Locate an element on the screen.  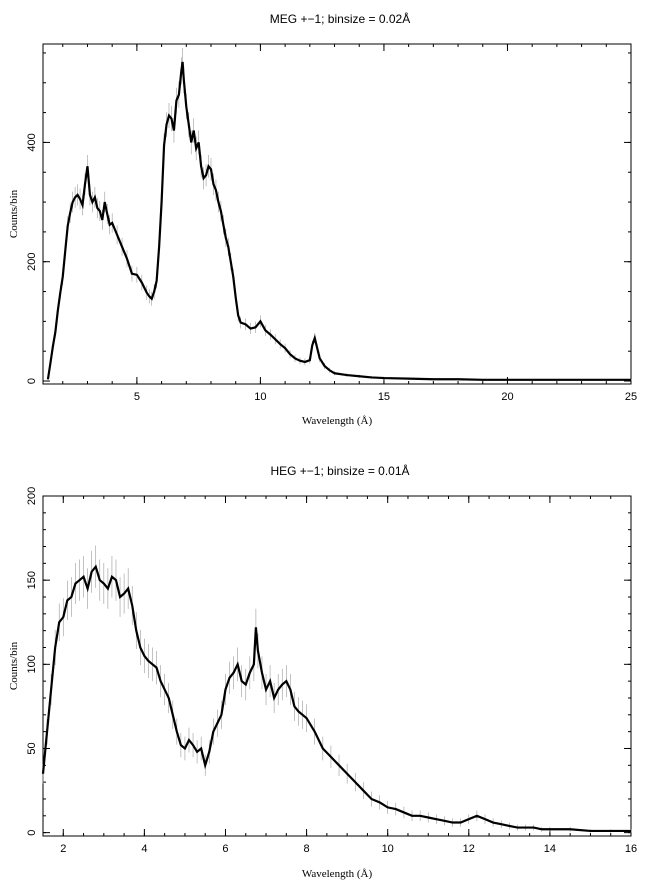
meg-y-axis-label: Counts/bin is located at coordinates (14, 213).